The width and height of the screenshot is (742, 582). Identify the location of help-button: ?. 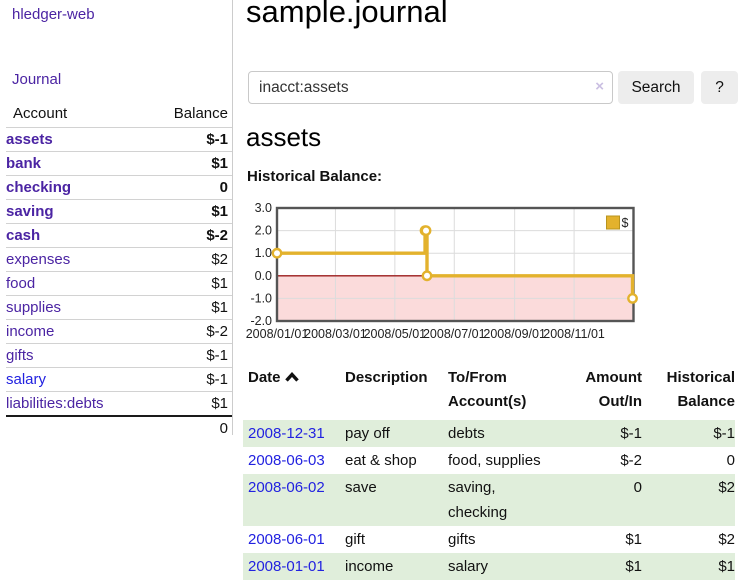
(719, 87).